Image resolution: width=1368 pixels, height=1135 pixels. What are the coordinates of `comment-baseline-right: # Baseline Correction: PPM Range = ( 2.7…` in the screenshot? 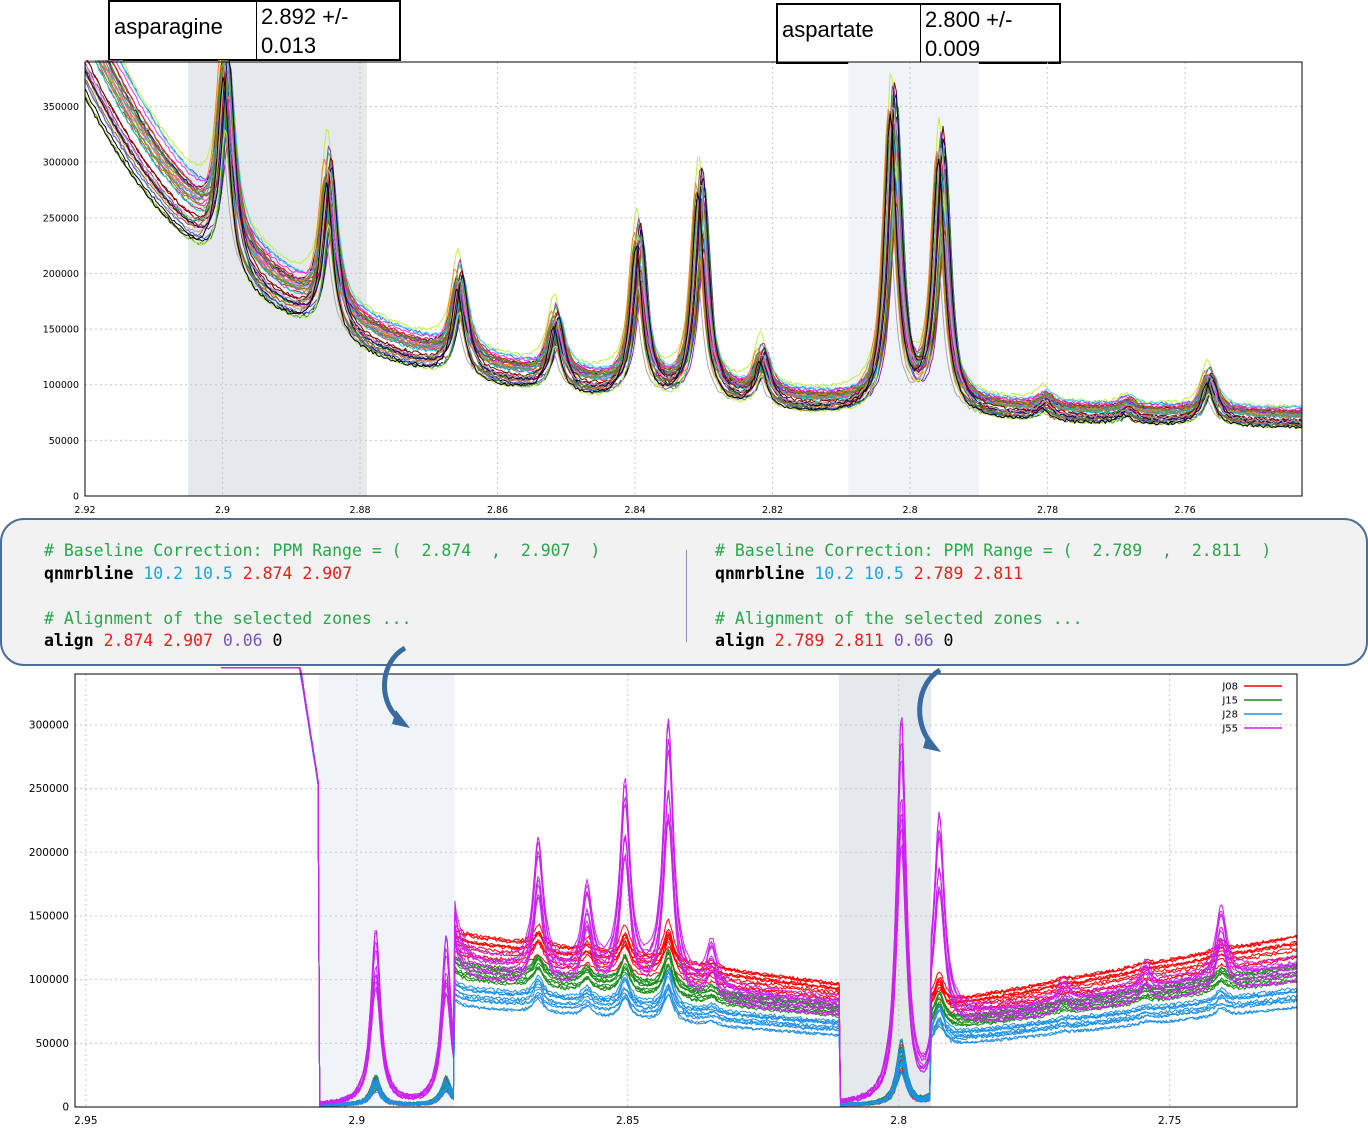 It's located at (993, 550).